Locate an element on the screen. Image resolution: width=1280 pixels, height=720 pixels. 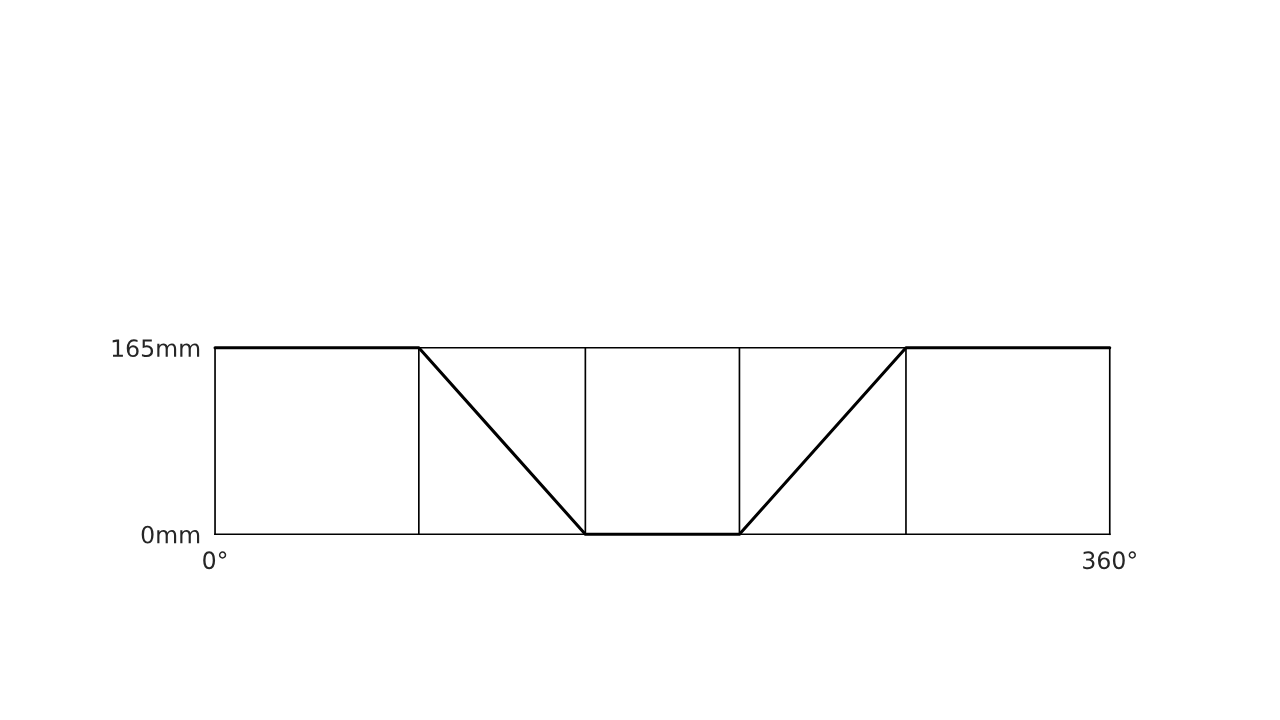
y-tick-label: 0mm is located at coordinates (170, 534).